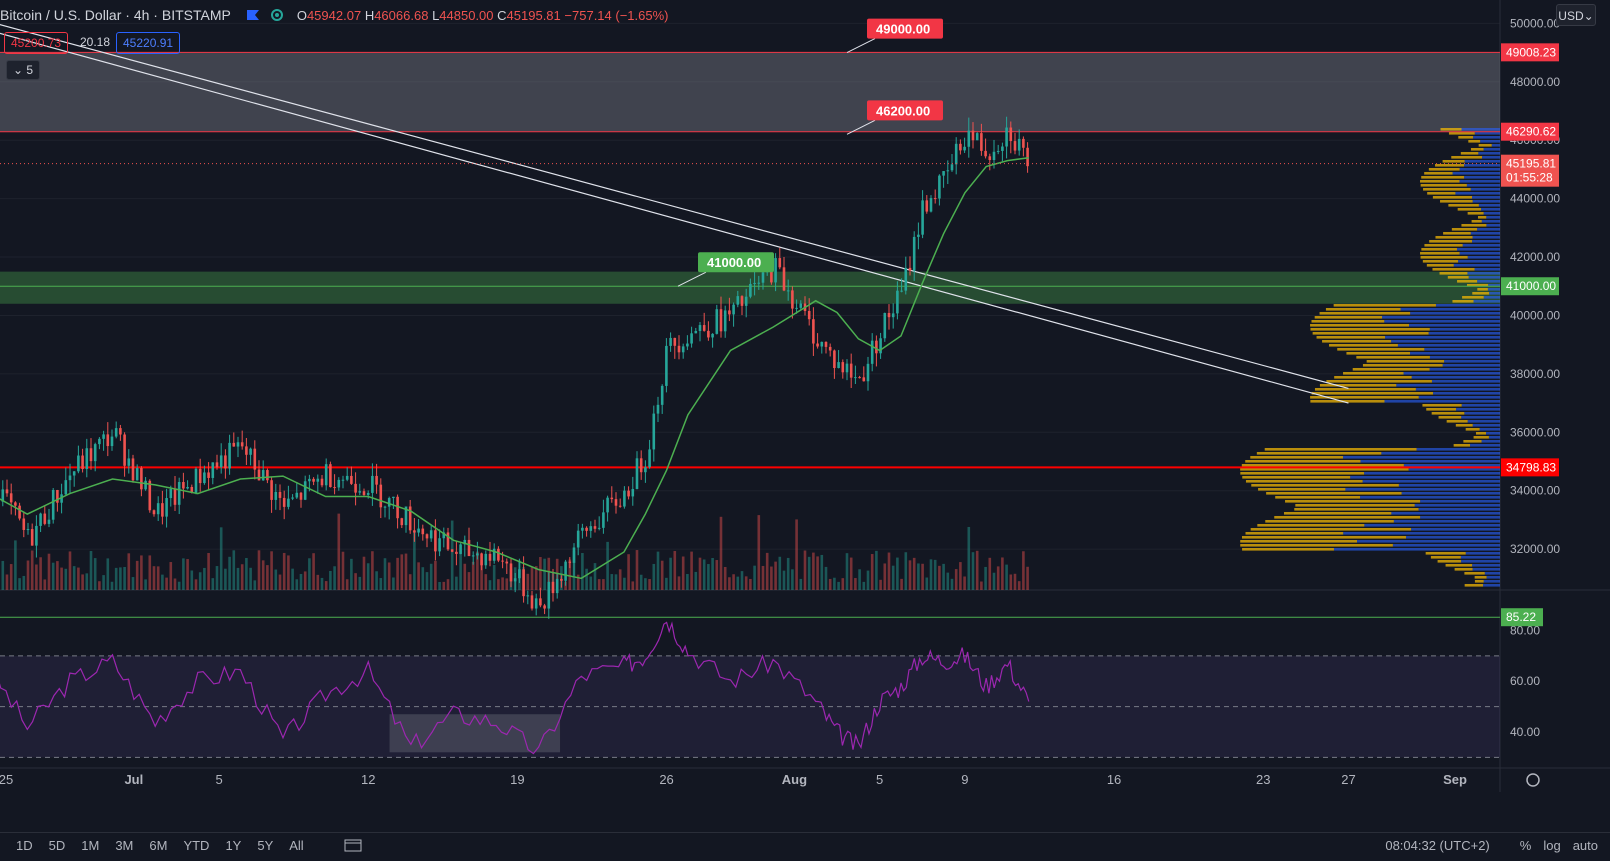 The image size is (1610, 861). What do you see at coordinates (296, 845) in the screenshot?
I see `timeframe-all: All` at bounding box center [296, 845].